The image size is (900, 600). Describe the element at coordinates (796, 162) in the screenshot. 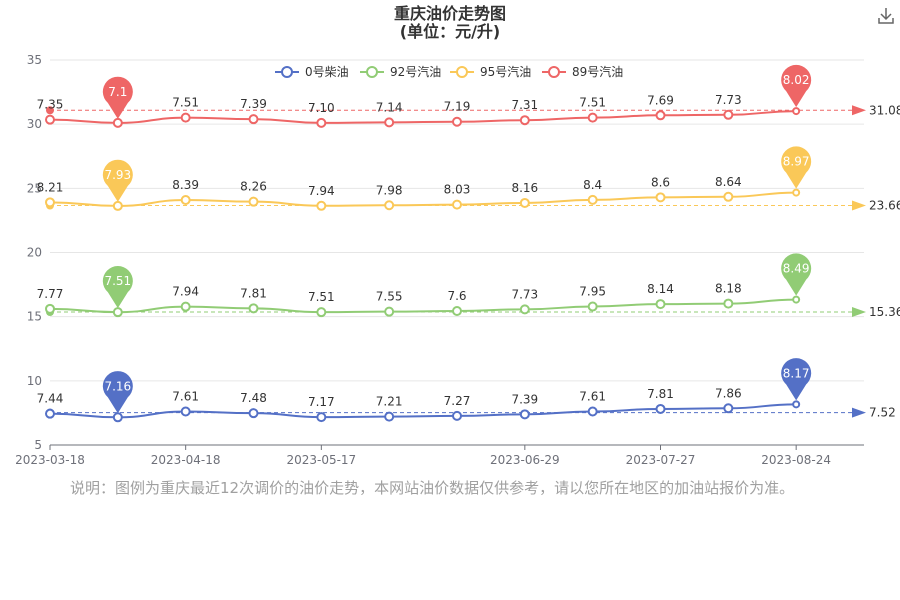

I see `marker-label: 8.97` at that location.